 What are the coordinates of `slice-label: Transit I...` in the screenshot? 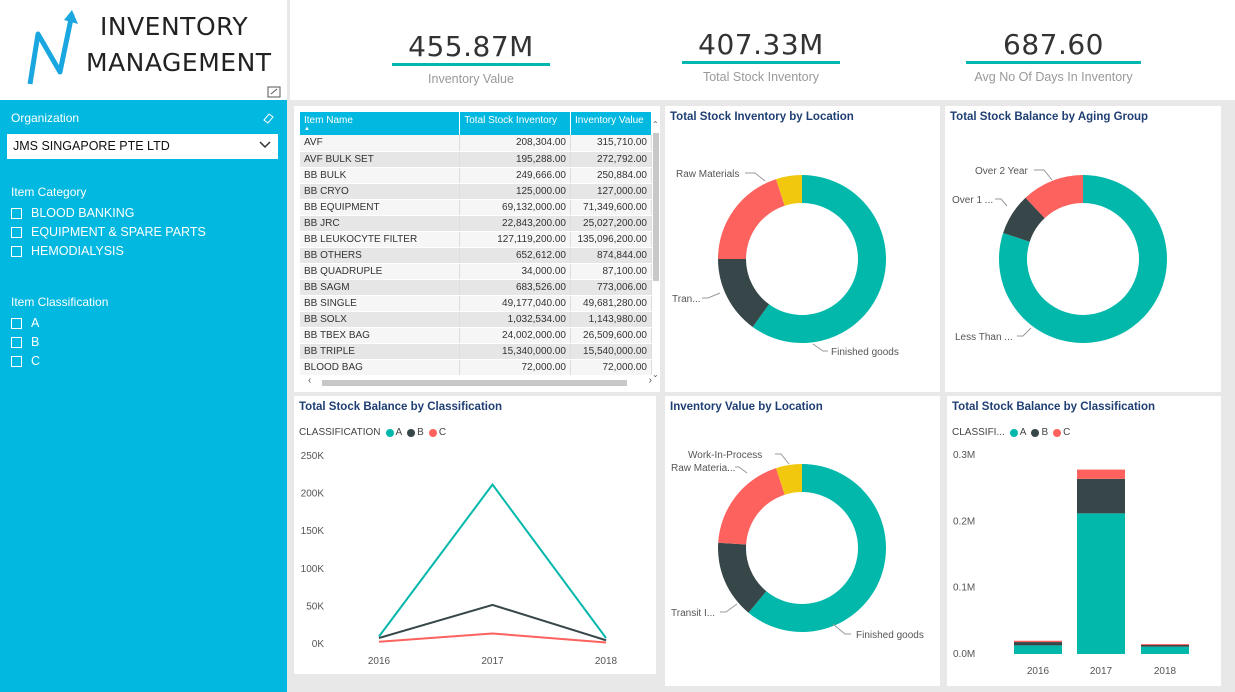 It's located at (693, 613).